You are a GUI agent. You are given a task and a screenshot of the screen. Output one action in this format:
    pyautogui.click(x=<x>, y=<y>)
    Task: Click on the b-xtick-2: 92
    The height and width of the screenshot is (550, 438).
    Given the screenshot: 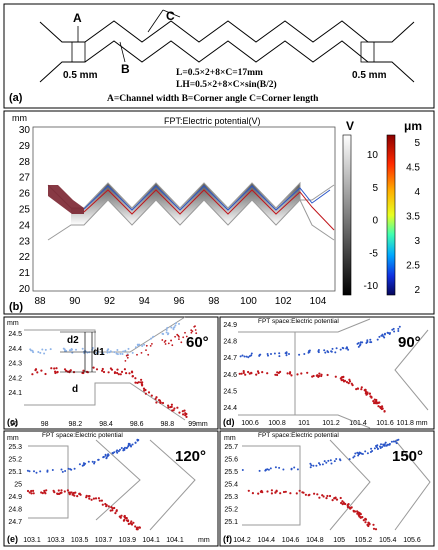 What is the action you would take?
    pyautogui.click(x=110, y=301)
    